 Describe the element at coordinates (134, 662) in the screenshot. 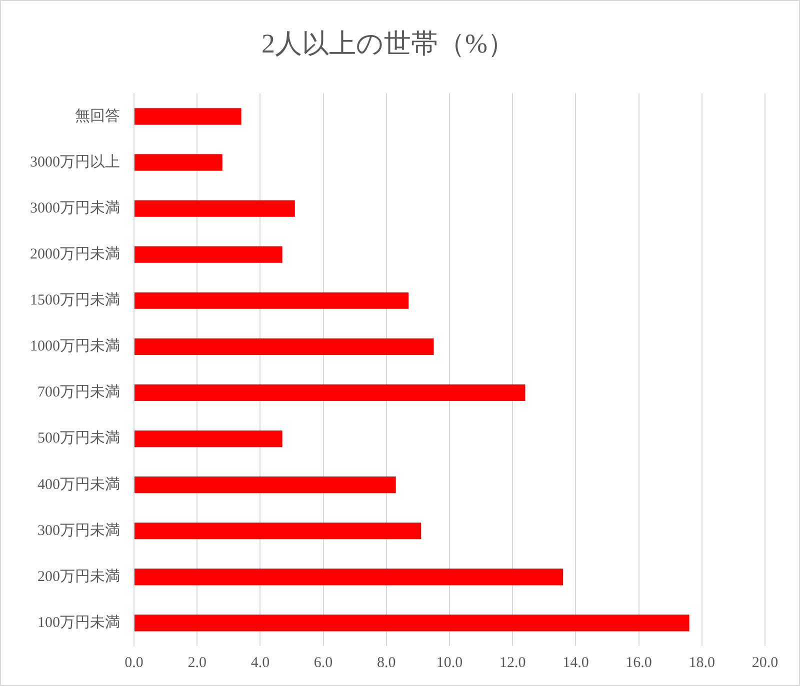

I see `x-tick-label: 0.0` at that location.